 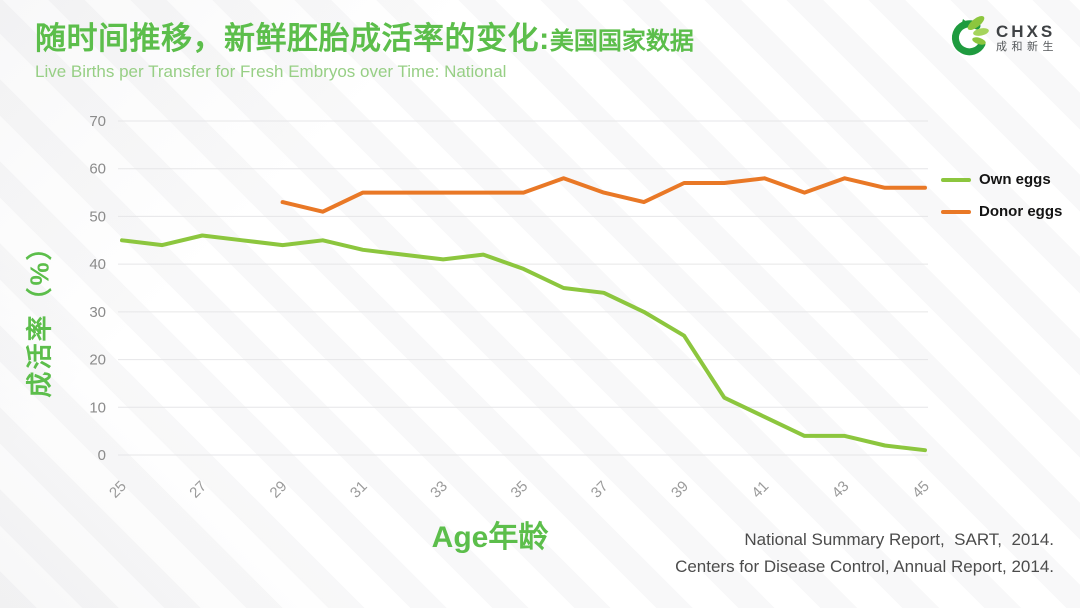 I want to click on y-tick-label: 0, so click(x=102, y=455).